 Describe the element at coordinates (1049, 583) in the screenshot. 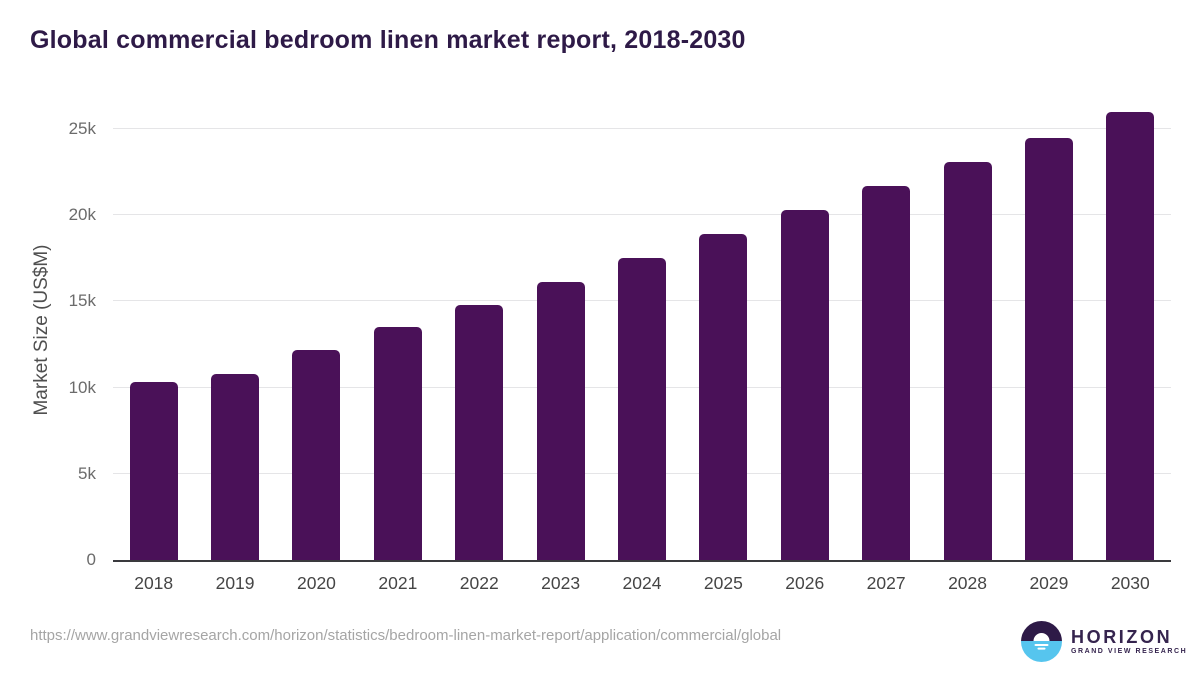

I see `x-tick-2029: 2029` at that location.